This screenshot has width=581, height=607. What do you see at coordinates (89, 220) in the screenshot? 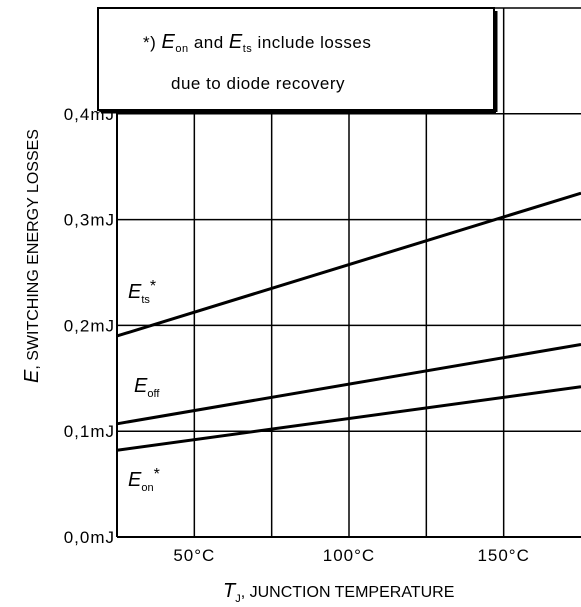
I see `y-tick-label: 0,3mJ` at bounding box center [89, 220].